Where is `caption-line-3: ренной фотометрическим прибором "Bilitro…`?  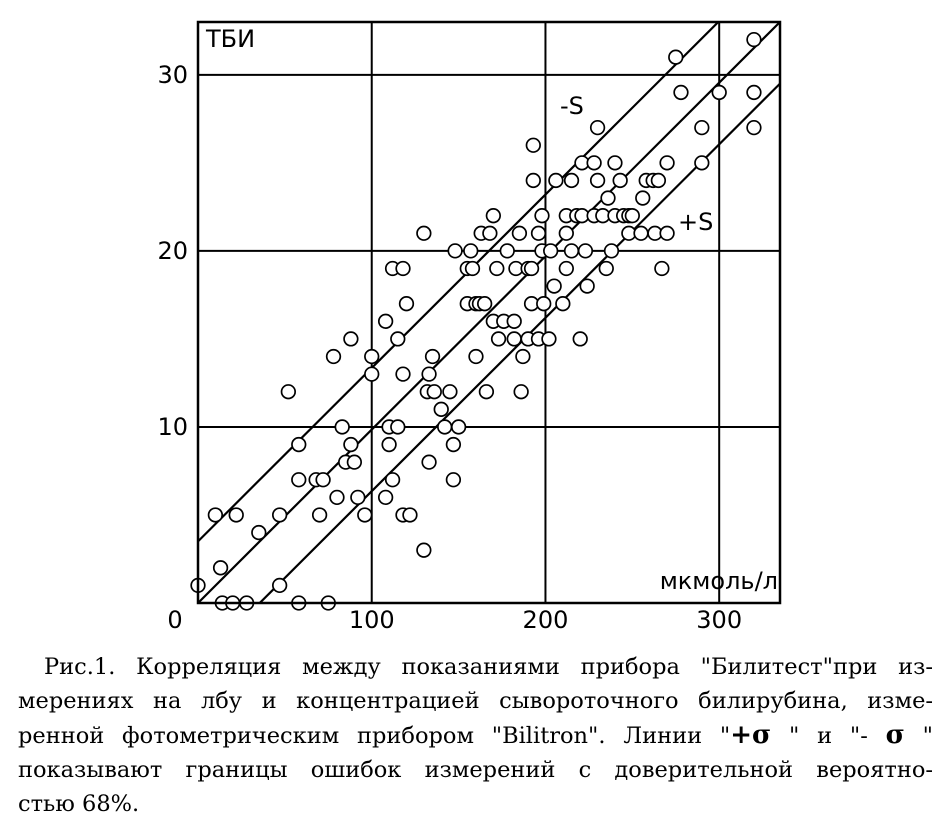 caption-line-3: ренной фотометрическим прибором "Bilitro… is located at coordinates (475, 735).